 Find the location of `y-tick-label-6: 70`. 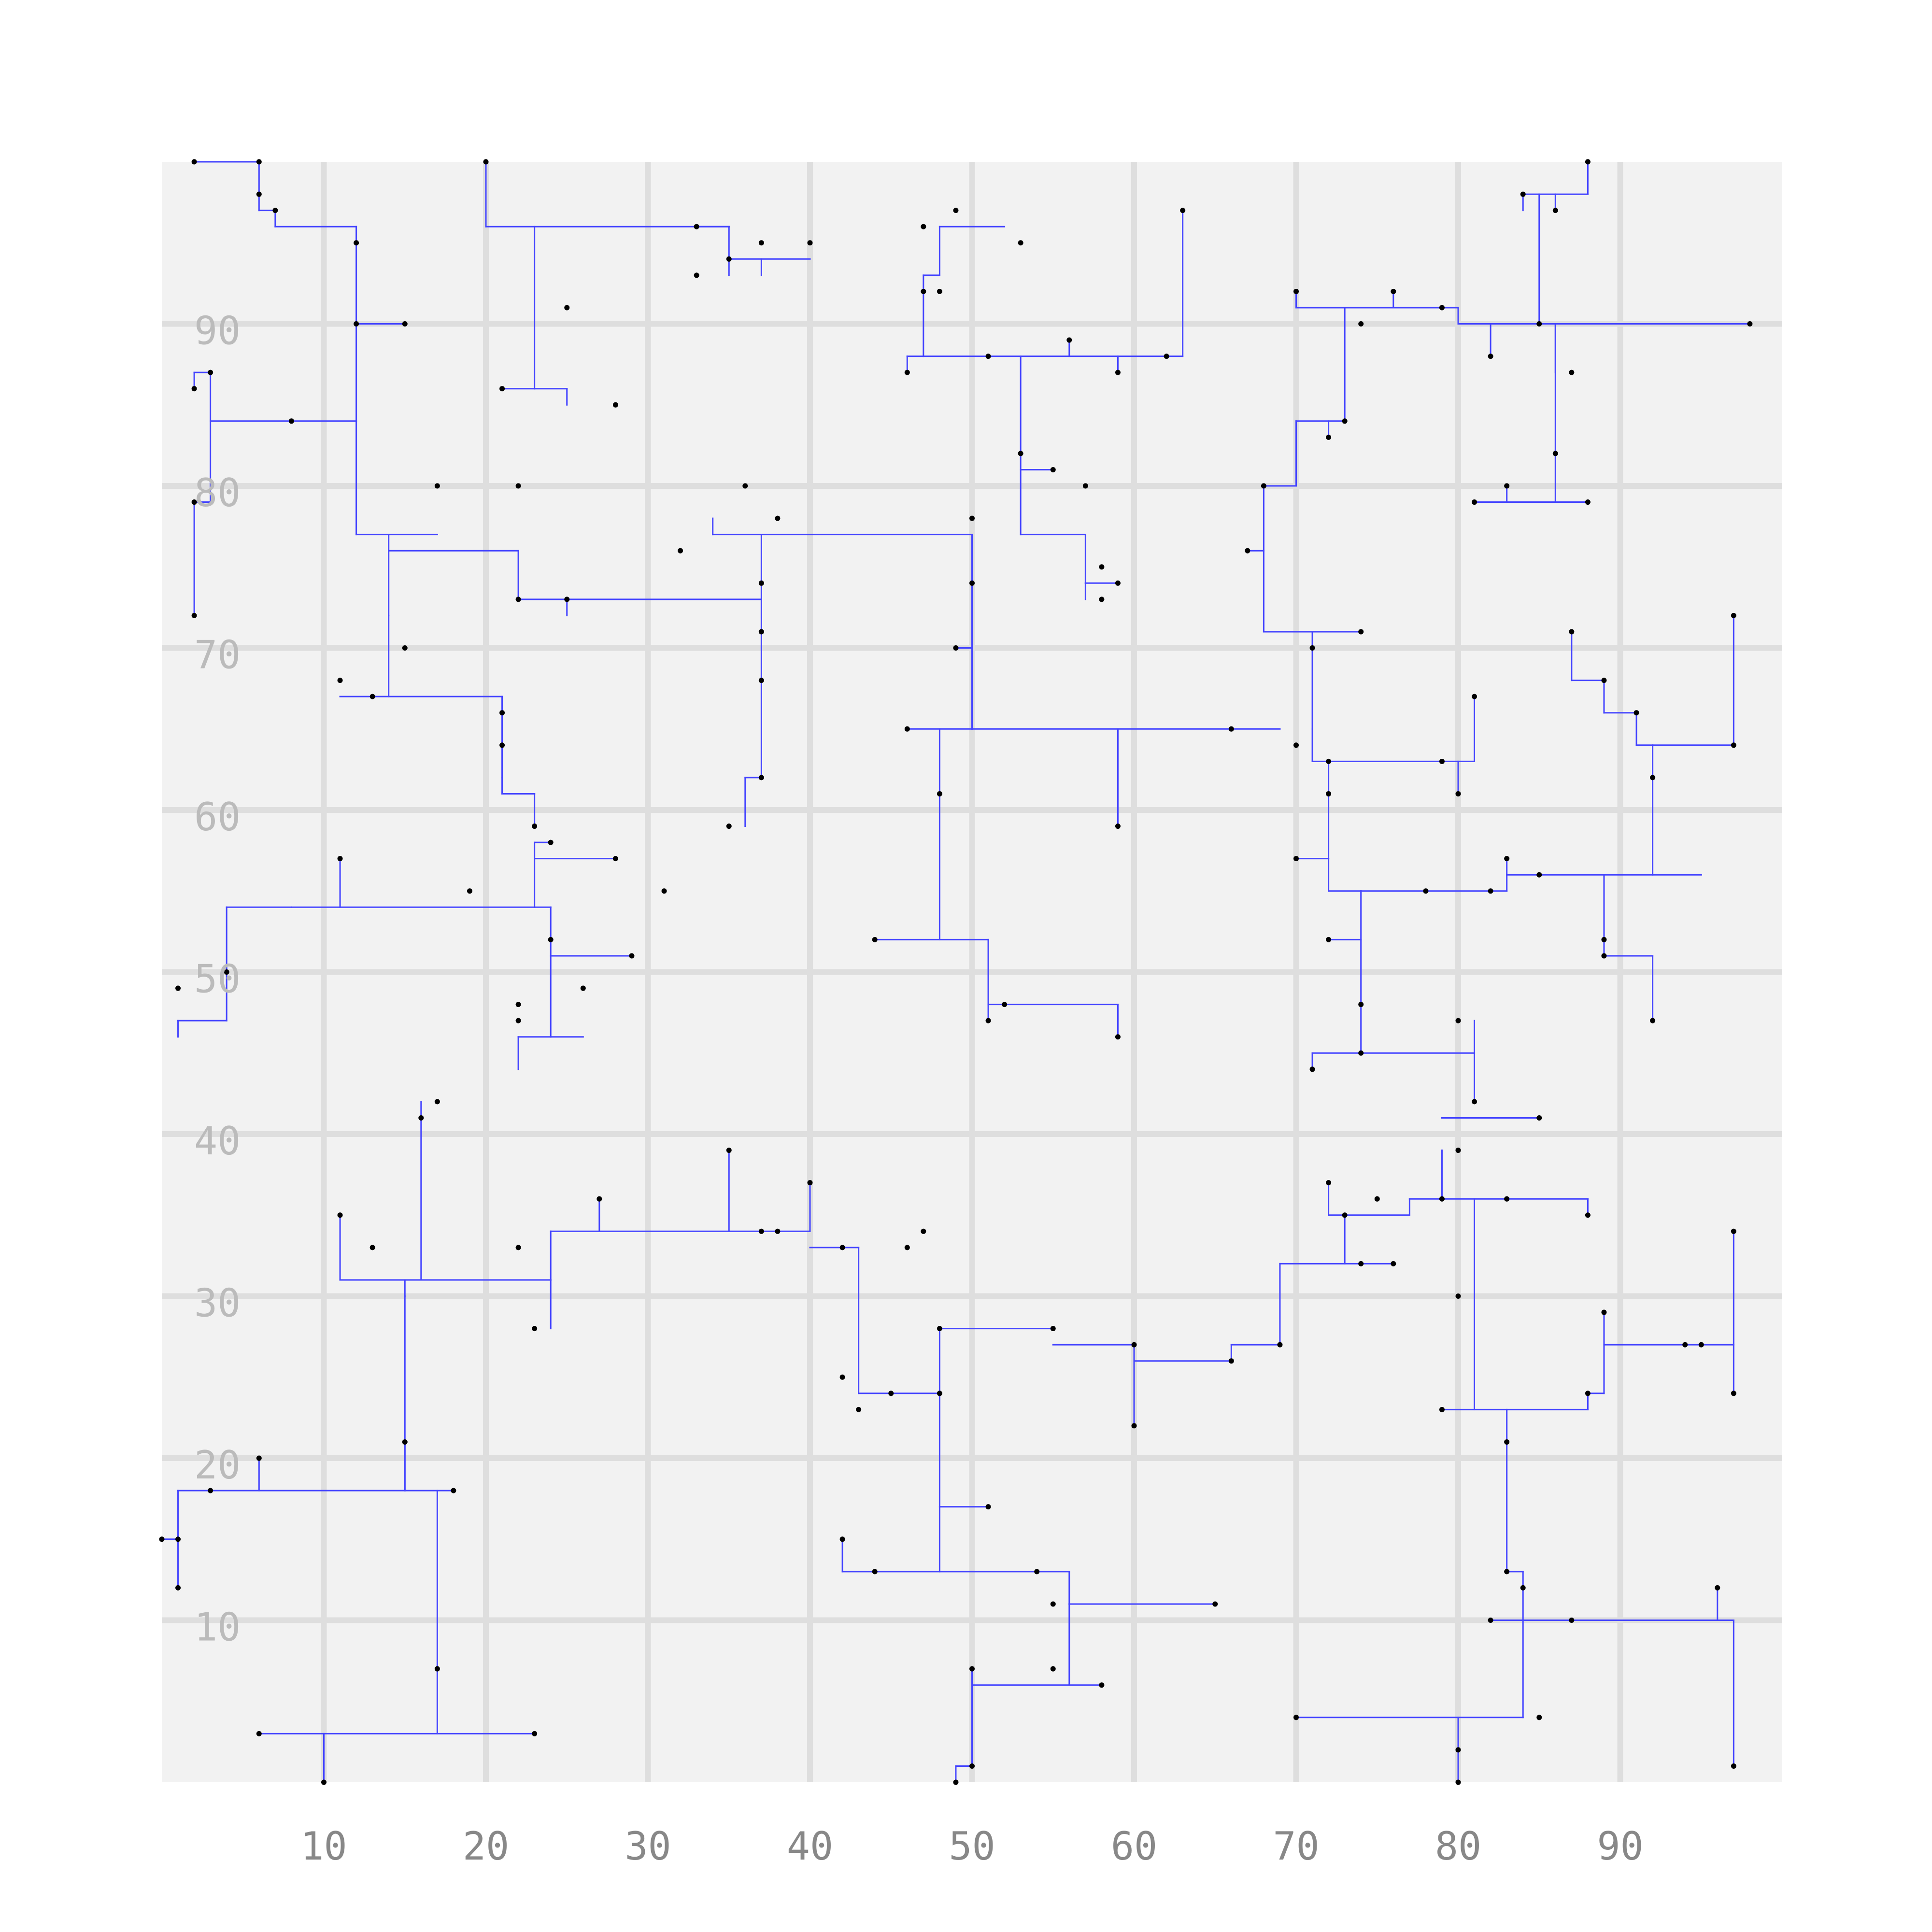

y-tick-label-6: 70 is located at coordinates (217, 655).